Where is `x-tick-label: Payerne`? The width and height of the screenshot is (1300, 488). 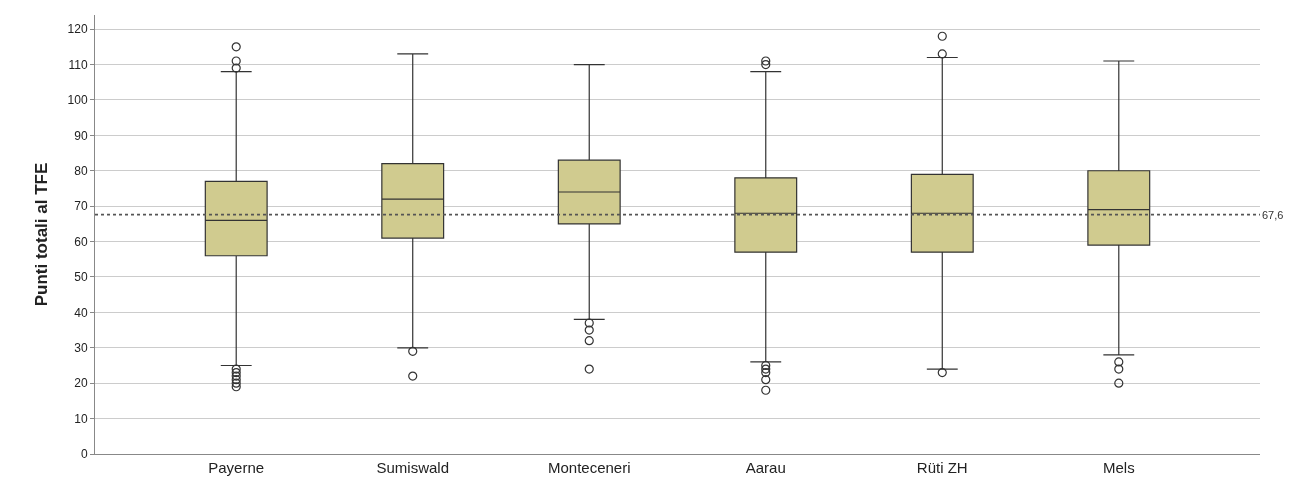 x-tick-label: Payerne is located at coordinates (236, 467).